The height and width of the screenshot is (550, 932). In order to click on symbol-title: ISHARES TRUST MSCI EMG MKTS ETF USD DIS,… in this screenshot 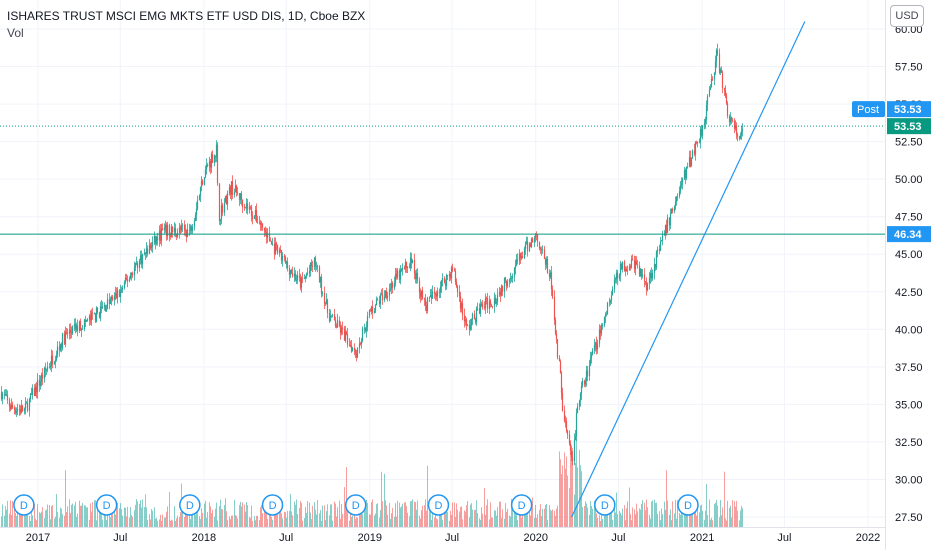, I will do `click(186, 16)`.